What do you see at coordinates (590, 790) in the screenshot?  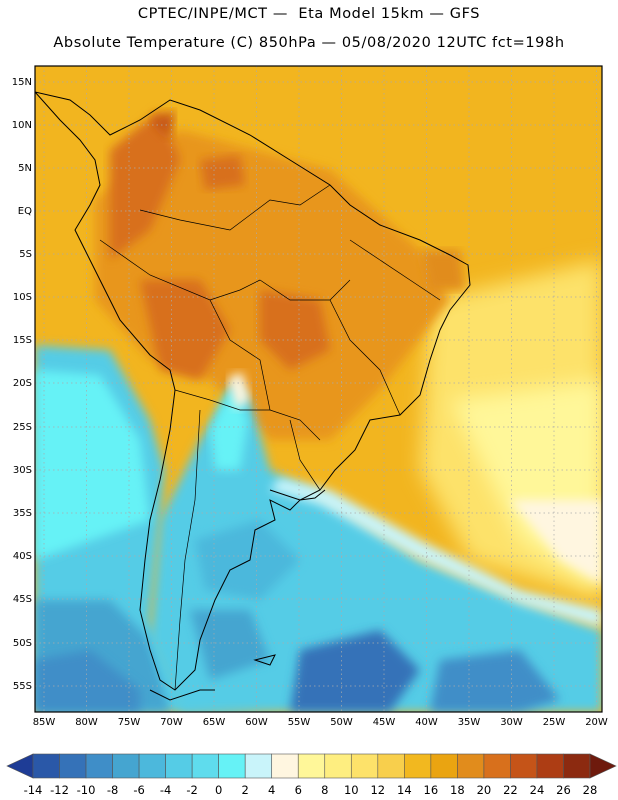 I see `colorbar-label: 28` at bounding box center [590, 790].